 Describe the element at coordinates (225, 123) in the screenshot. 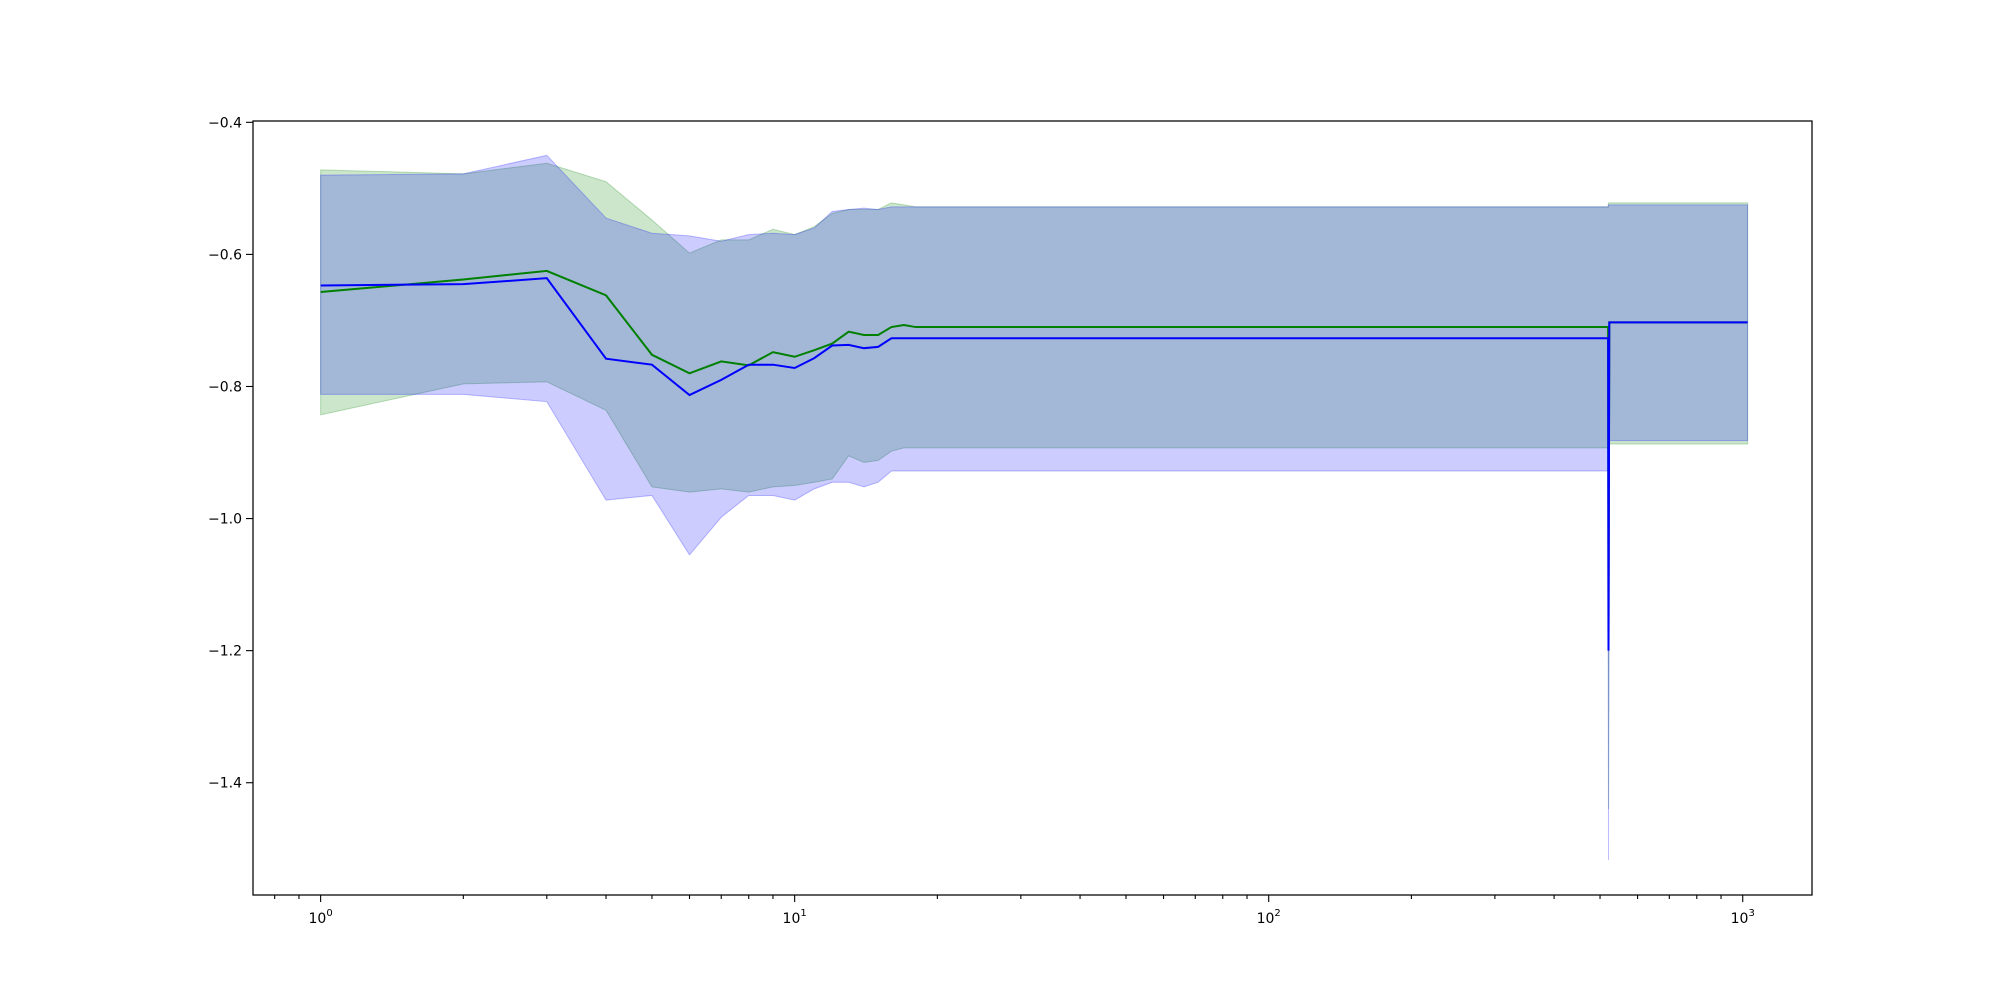

I see `y-tick-label: −0.4` at that location.